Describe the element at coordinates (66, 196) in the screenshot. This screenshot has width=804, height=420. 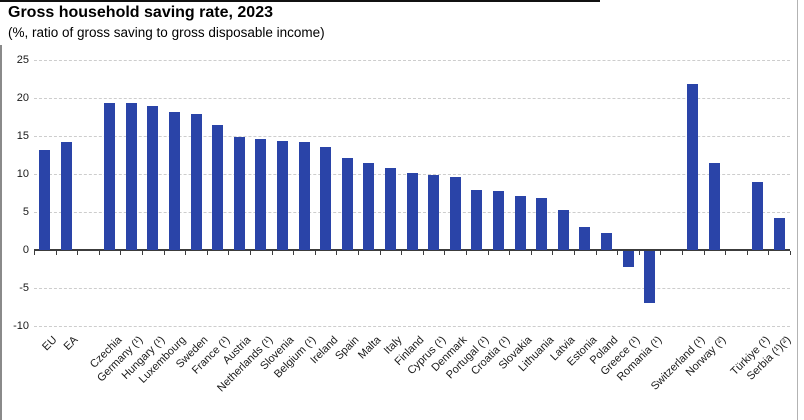
I see `bar-ea` at that location.